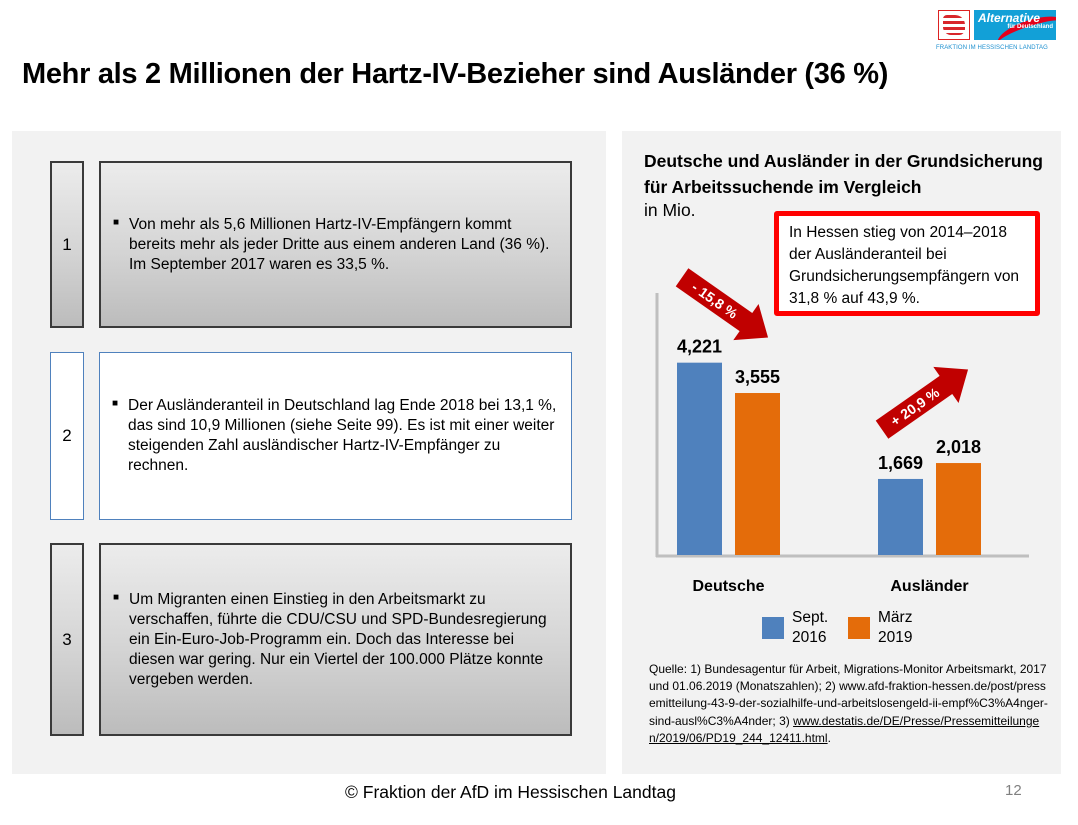 This screenshot has height=825, width=1078. What do you see at coordinates (773, 628) in the screenshot?
I see `legend-swatch-sept-2016` at bounding box center [773, 628].